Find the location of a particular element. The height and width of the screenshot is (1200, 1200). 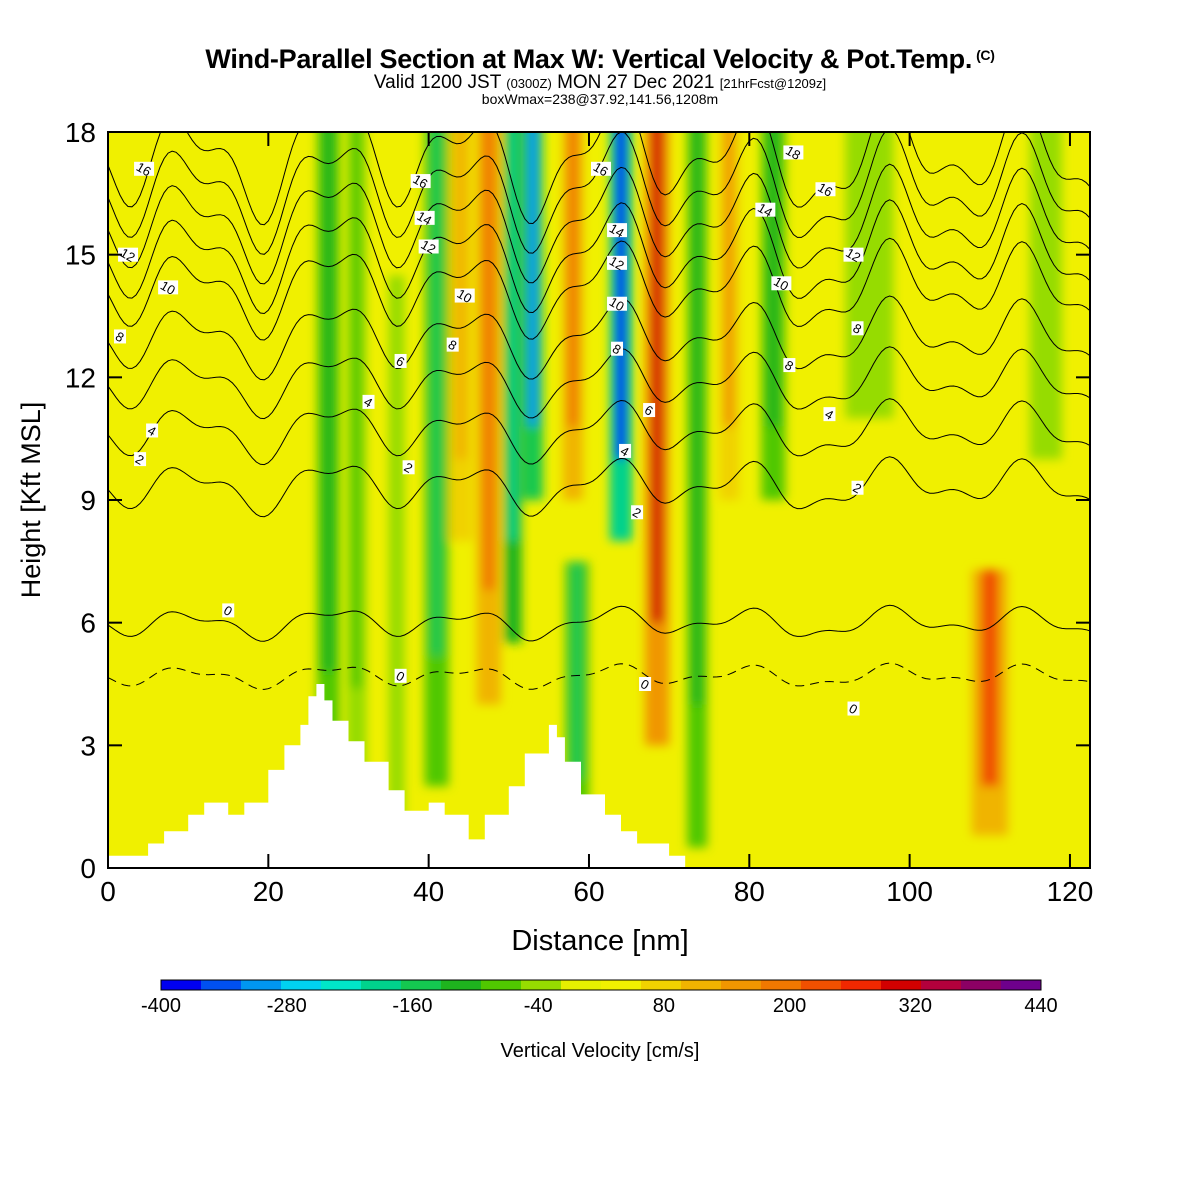

valid-date: MON 27 Dec 2021 is located at coordinates (636, 82).